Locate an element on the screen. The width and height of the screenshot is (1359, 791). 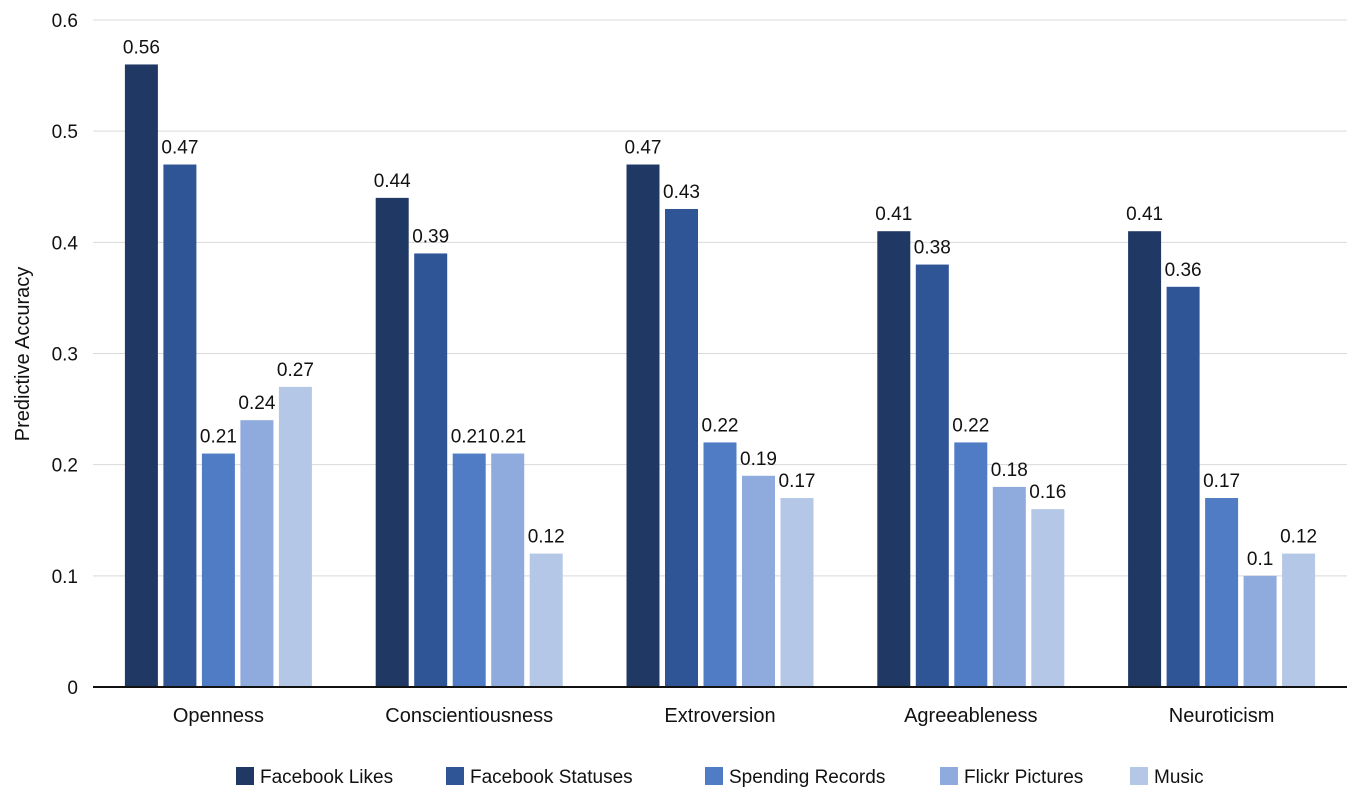
x-category-label: Agreeableness is located at coordinates (970, 716).